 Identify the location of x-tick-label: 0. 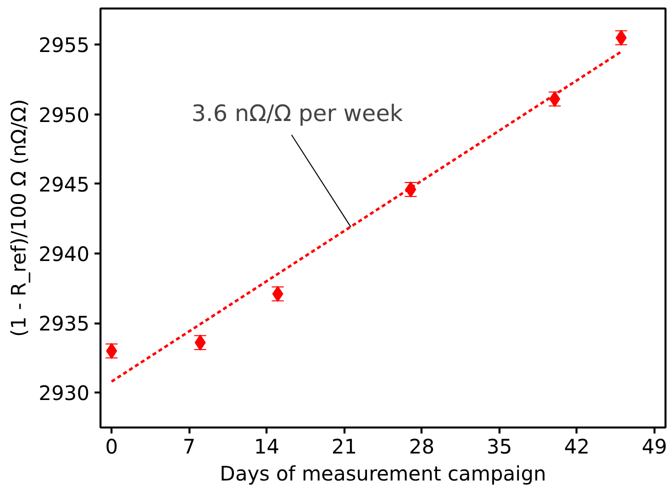
(111, 446).